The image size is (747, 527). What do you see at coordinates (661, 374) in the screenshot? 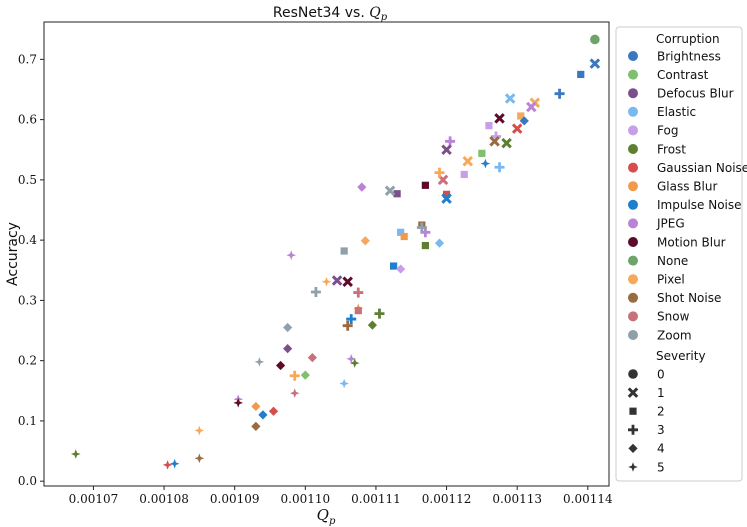
I see `legend-label: 0` at bounding box center [661, 374].